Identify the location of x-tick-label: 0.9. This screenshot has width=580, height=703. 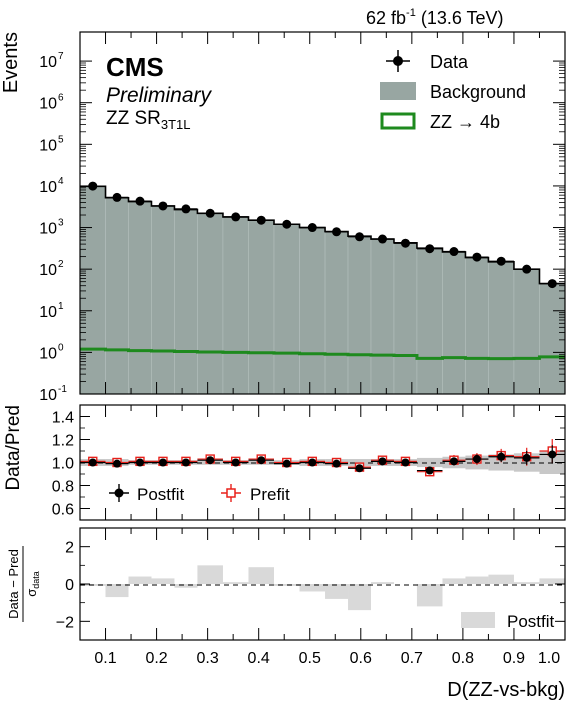
(514, 658).